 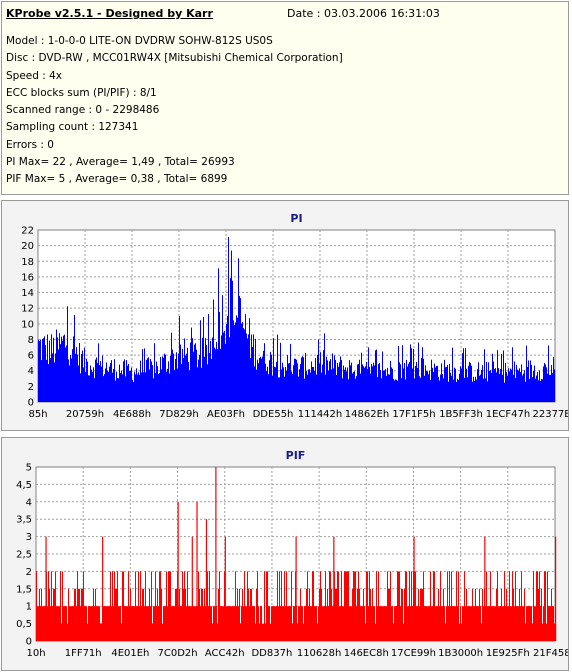 What do you see at coordinates (550, 414) in the screenshot?
I see `x-tick-label: 22377Bh` at bounding box center [550, 414].